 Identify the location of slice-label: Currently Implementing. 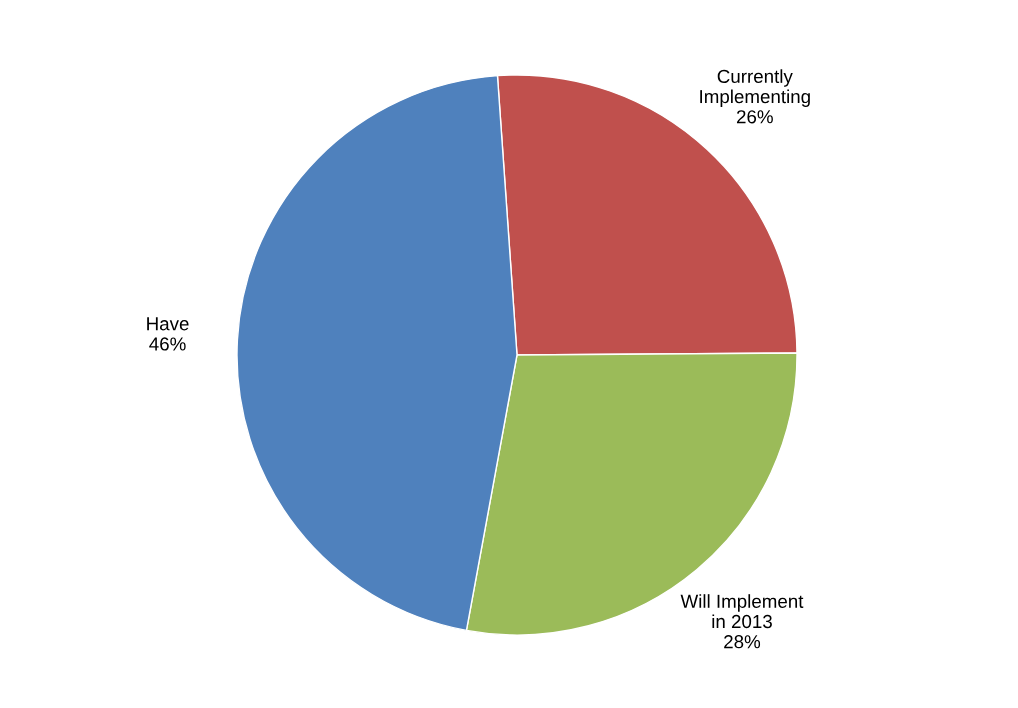
(755, 88).